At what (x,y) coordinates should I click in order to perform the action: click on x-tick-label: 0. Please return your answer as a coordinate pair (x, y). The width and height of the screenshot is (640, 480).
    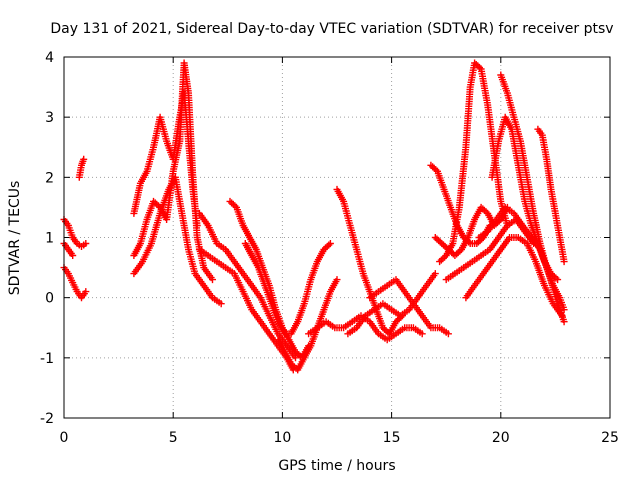
    Looking at the image, I should click on (64, 438).